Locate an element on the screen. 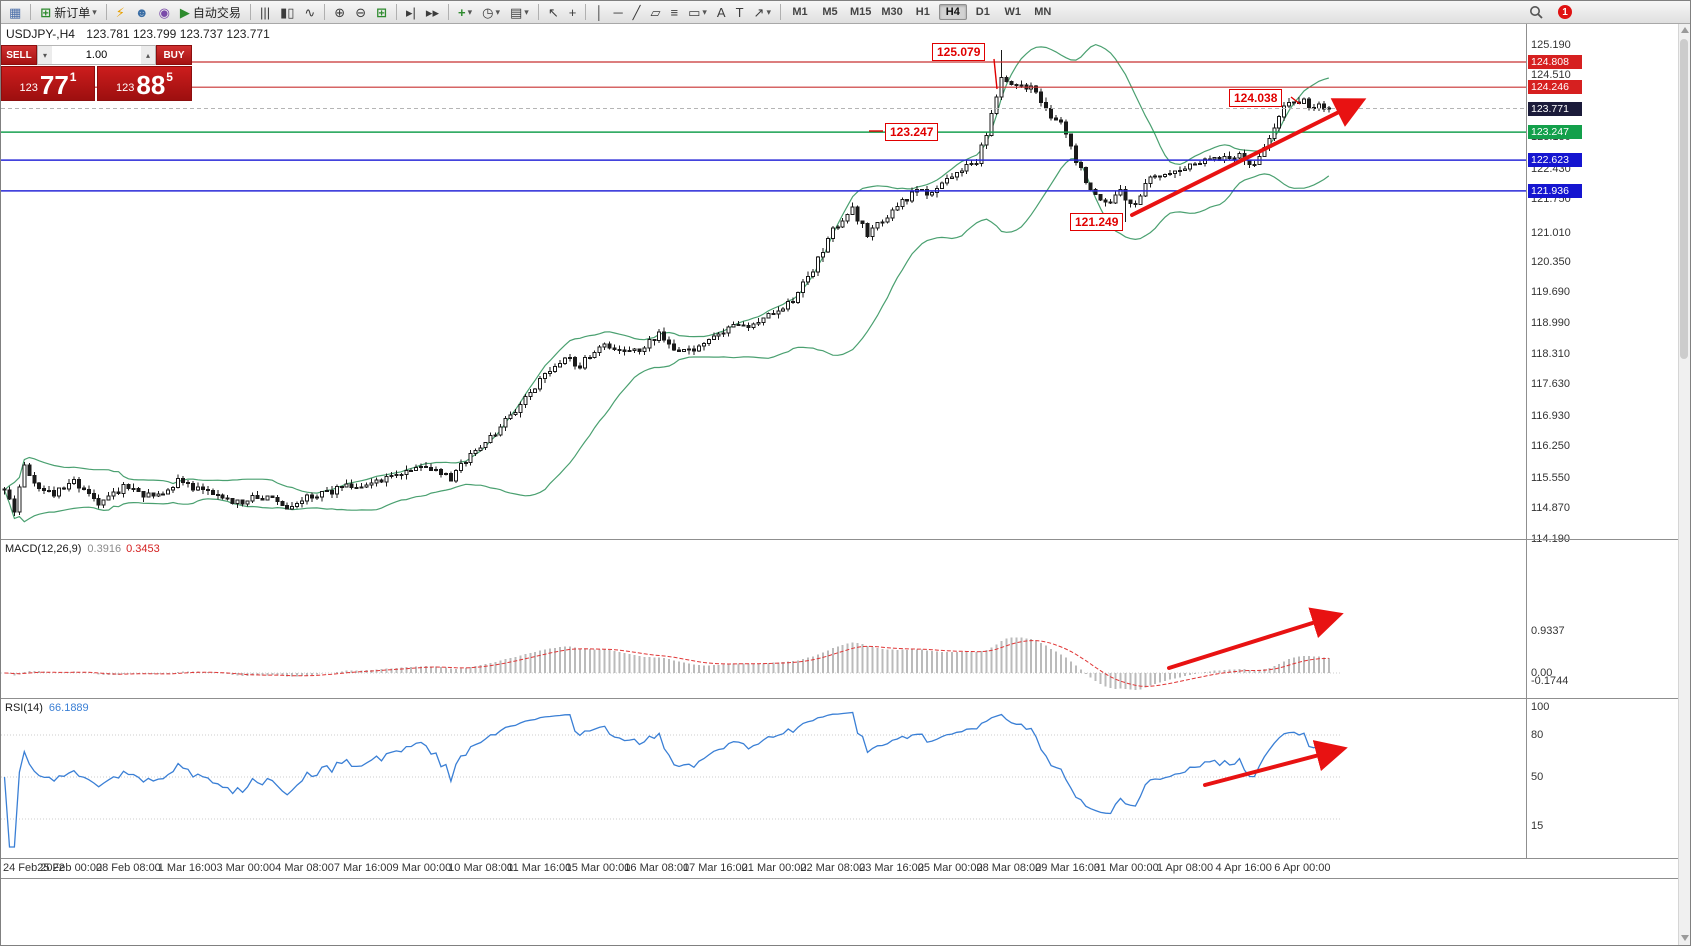 The height and width of the screenshot is (946, 1691). ohlc-values: 123.781 123.799 123.737 123.771 is located at coordinates (178, 34).